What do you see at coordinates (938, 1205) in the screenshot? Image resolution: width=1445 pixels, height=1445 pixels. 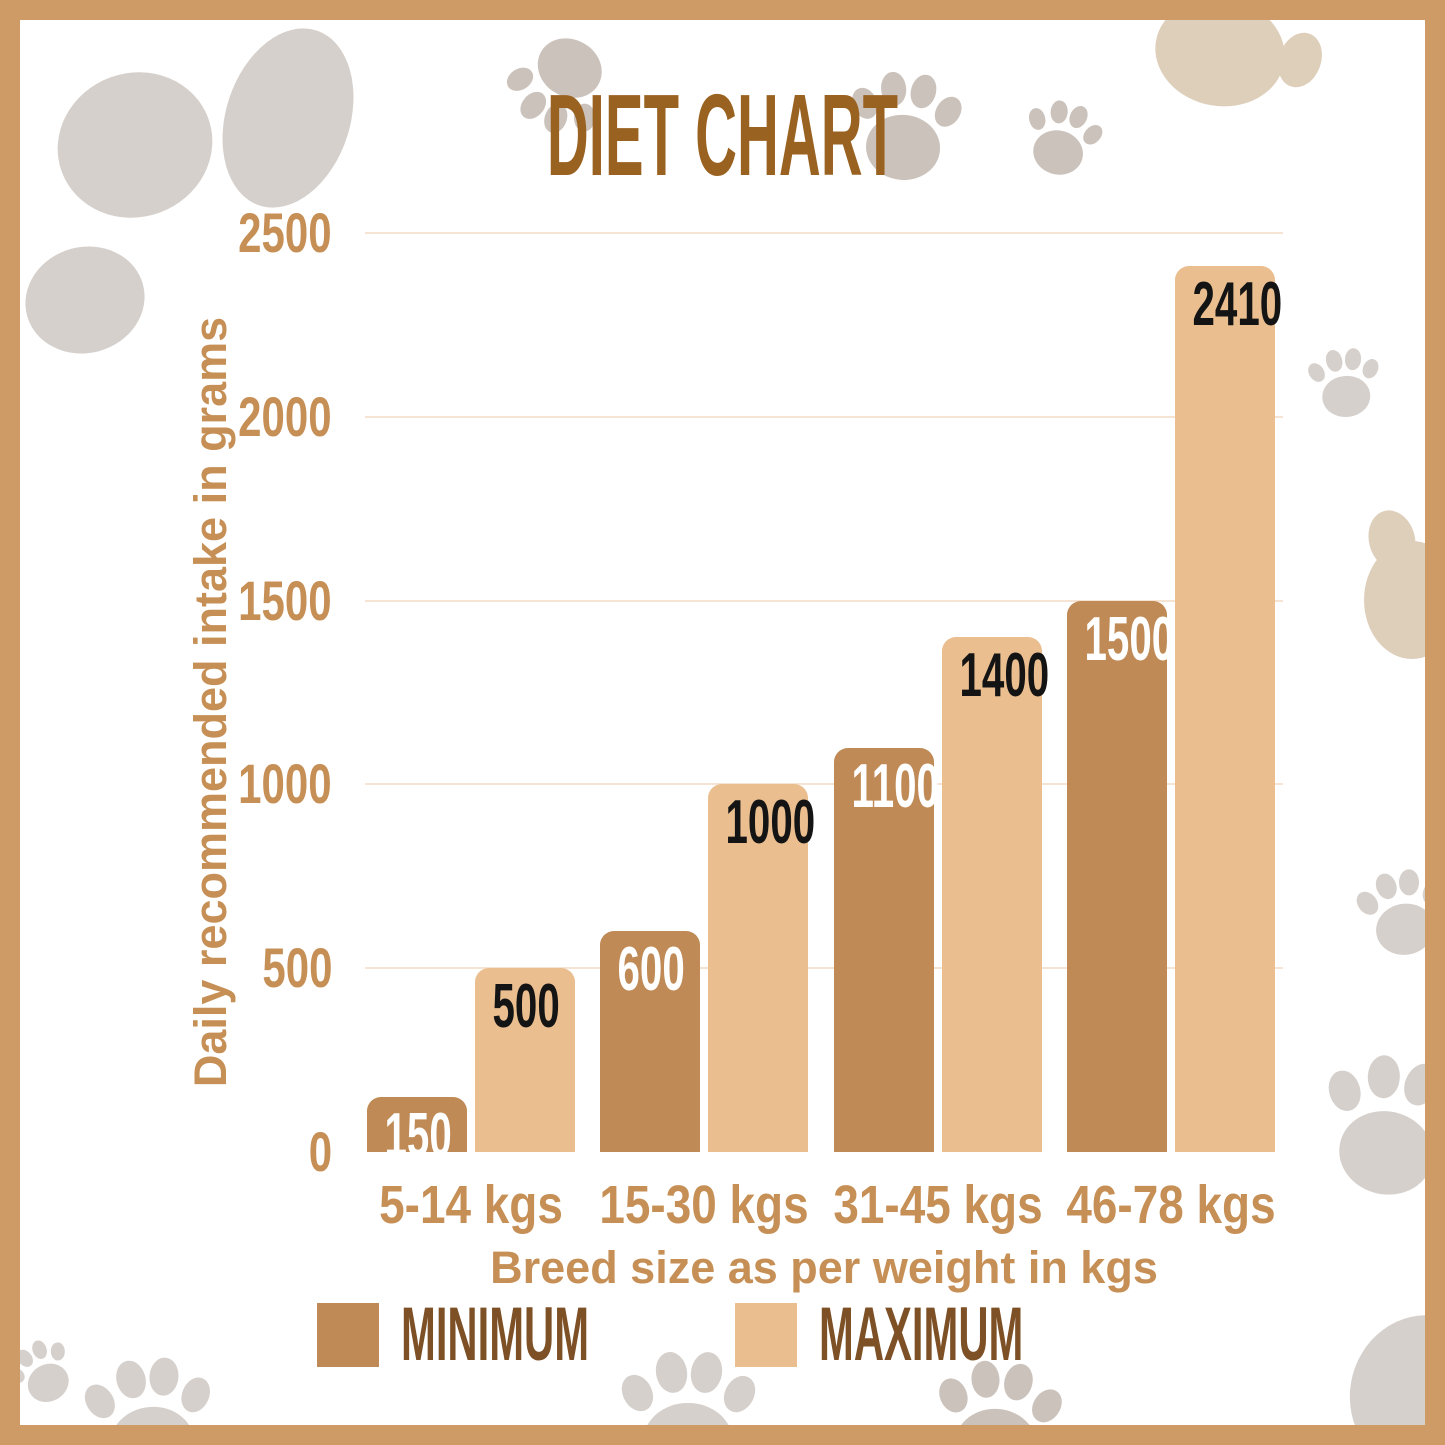 I see `x-tick-label: 31-45 kgs` at bounding box center [938, 1205].